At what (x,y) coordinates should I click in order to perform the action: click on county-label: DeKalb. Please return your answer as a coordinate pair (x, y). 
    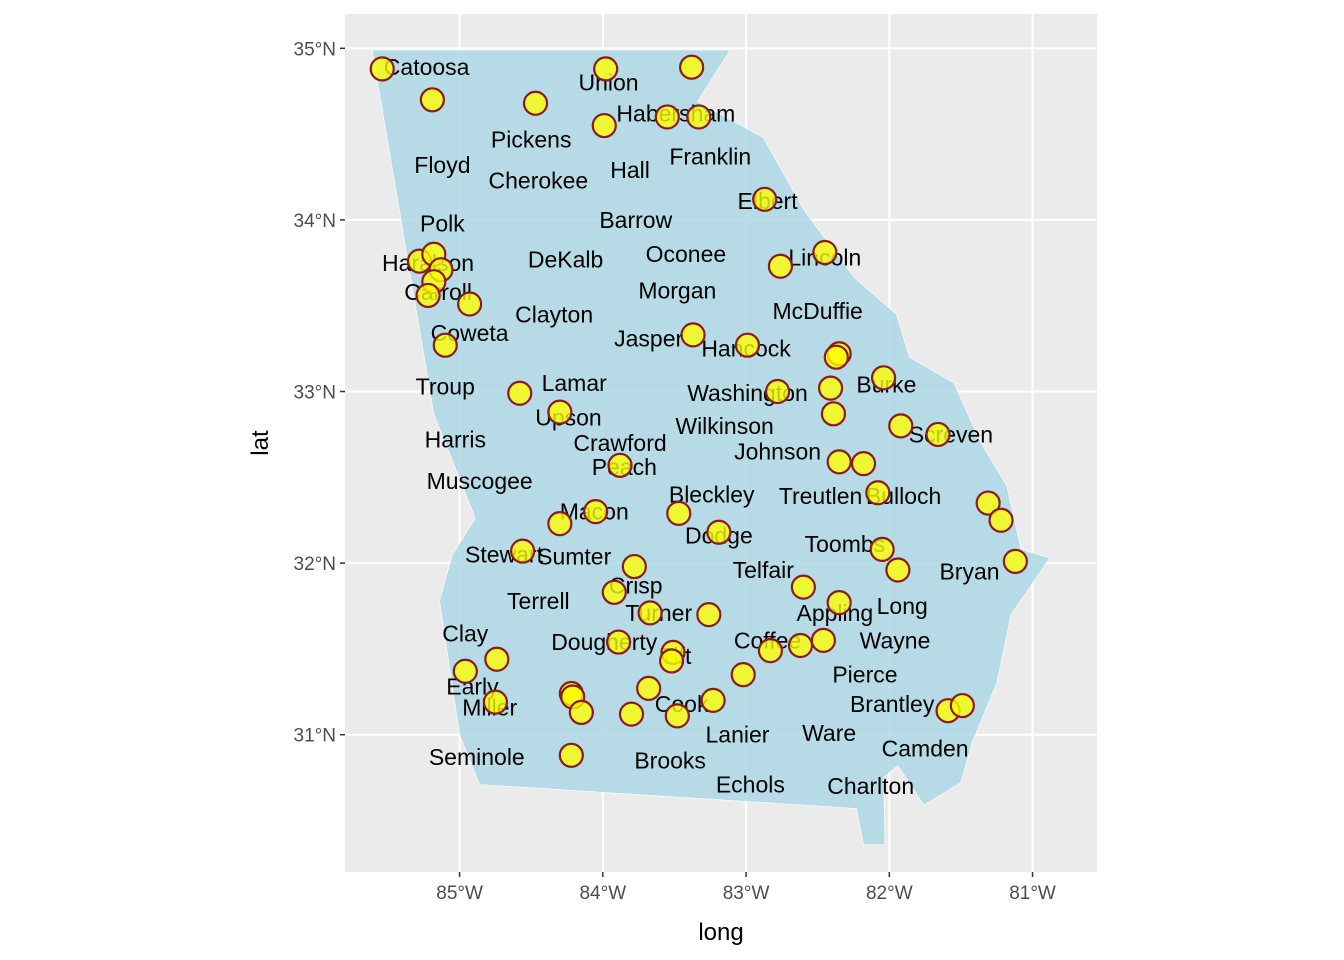
    Looking at the image, I should click on (565, 259).